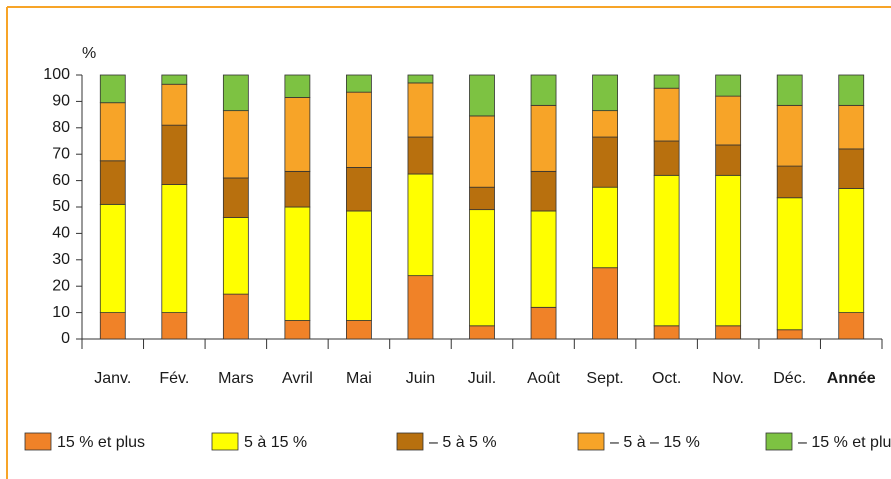  What do you see at coordinates (112, 378) in the screenshot?
I see `x-tick-label: Janv.` at bounding box center [112, 378].